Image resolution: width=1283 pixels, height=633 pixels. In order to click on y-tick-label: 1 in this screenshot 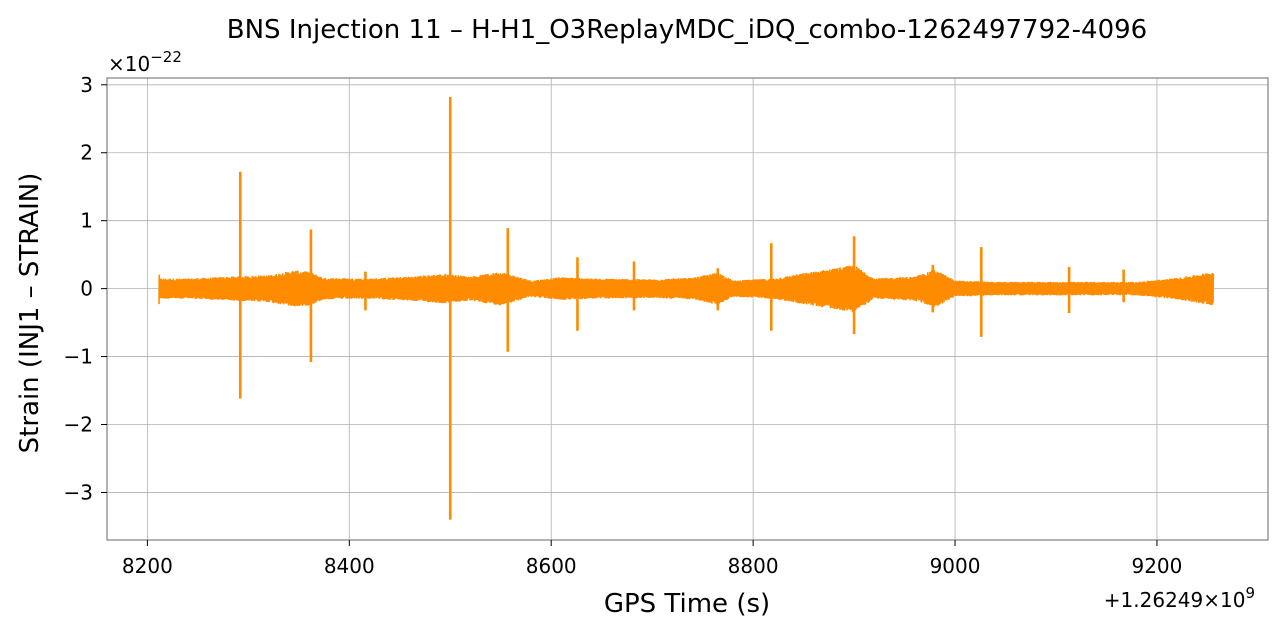, I will do `click(86, 221)`.